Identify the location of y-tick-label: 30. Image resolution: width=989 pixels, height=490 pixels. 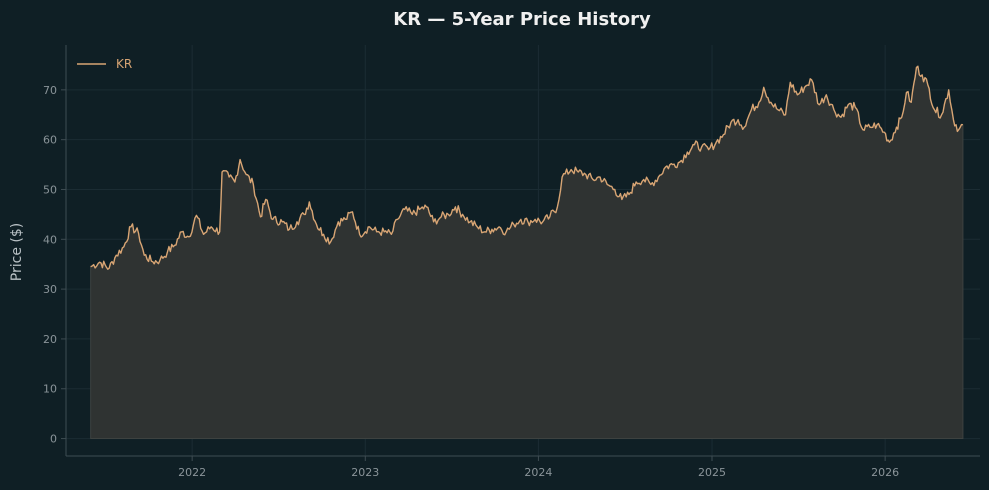
(50, 289).